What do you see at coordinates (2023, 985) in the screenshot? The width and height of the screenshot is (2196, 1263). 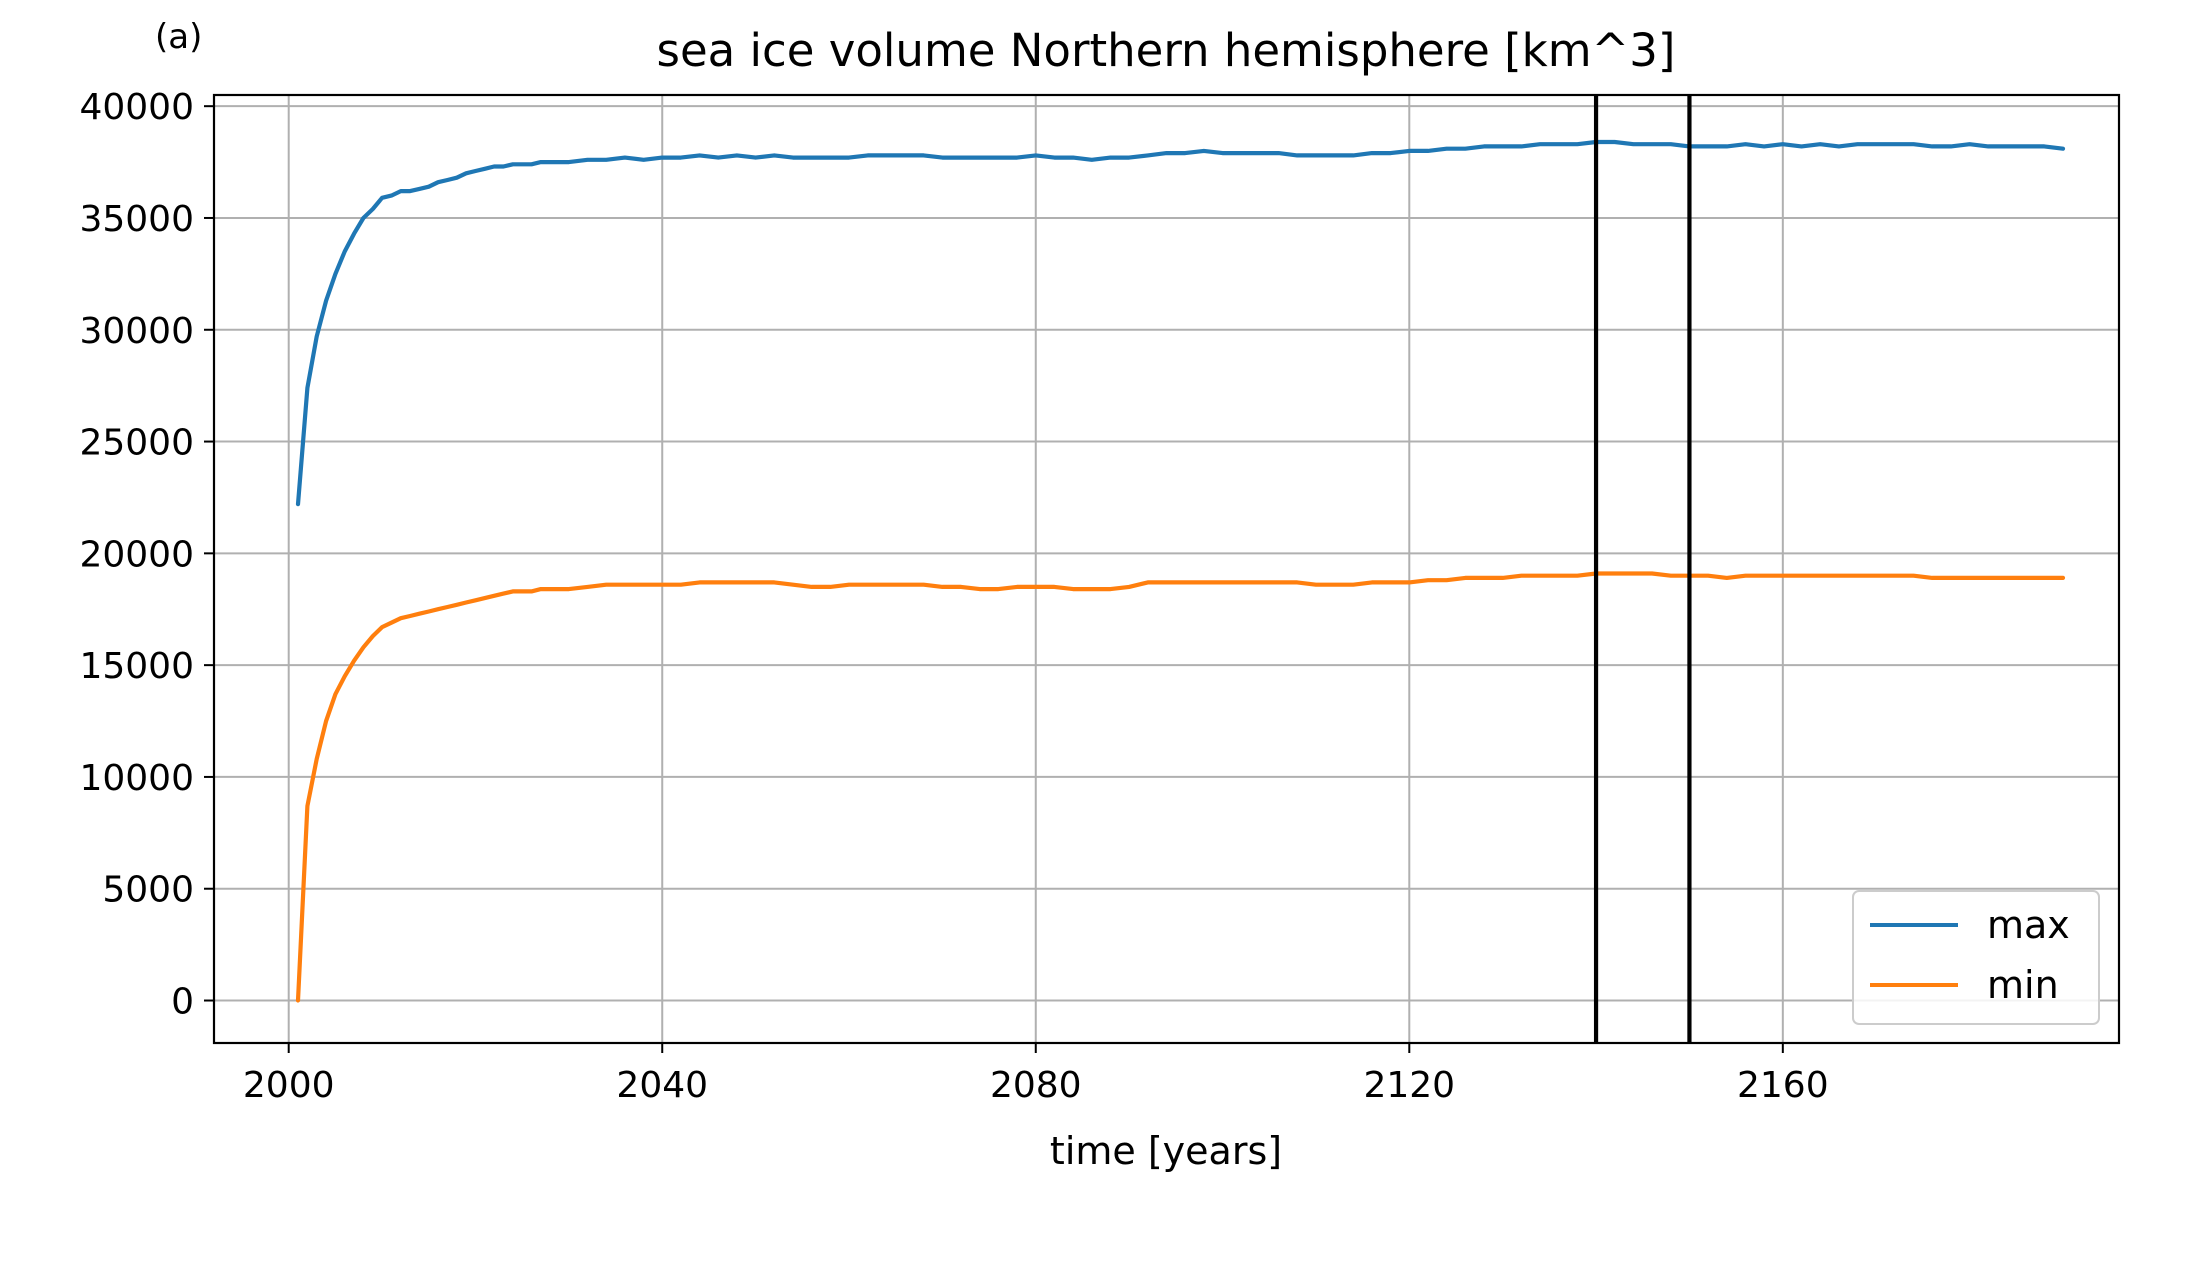 I see `legend-label-min: min` at bounding box center [2023, 985].